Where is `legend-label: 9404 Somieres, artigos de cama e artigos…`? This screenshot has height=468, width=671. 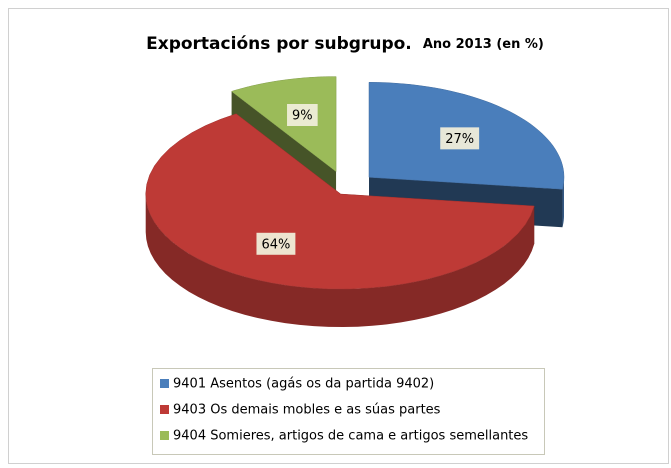
legend-label: 9404 Somieres, artigos de cama e artigos… is located at coordinates (350, 436).